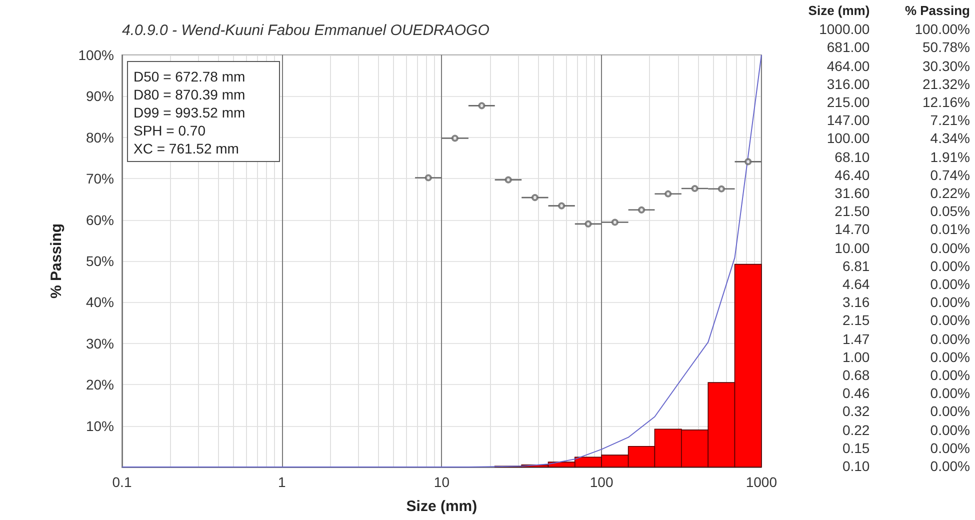 The image size is (975, 520). I want to click on text: Size (mm), so click(838, 11).